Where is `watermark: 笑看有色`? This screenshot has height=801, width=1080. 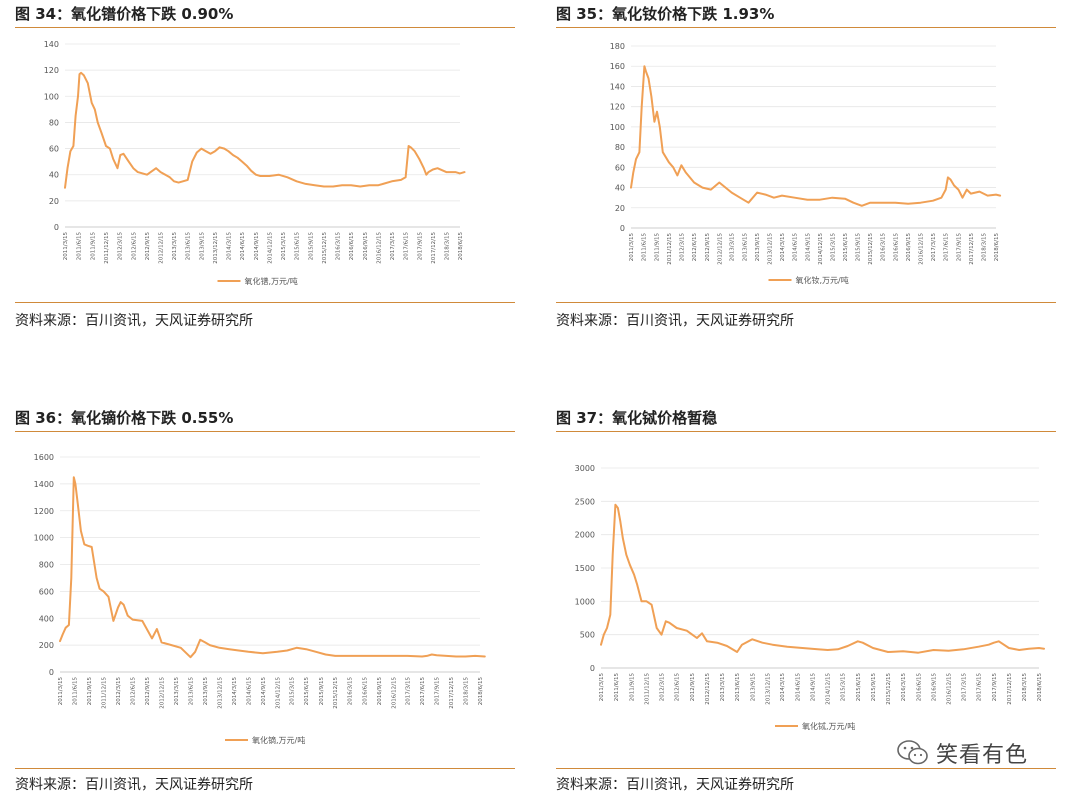
watermark: 笑看有色 is located at coordinates (962, 753).